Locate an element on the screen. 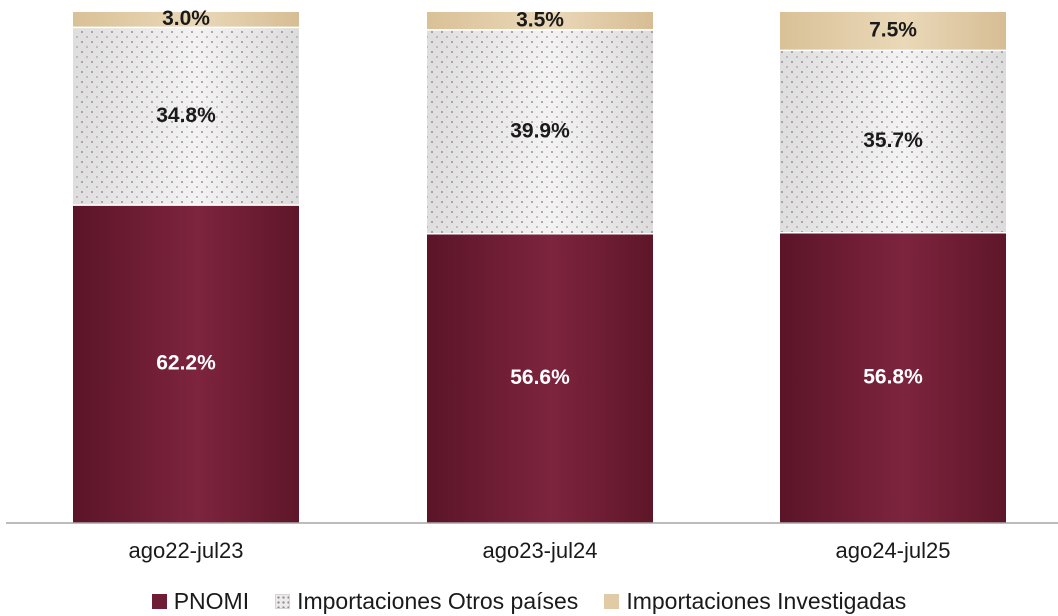 The height and width of the screenshot is (616, 1058). data-label-pnomi: 56.6% is located at coordinates (540, 377).